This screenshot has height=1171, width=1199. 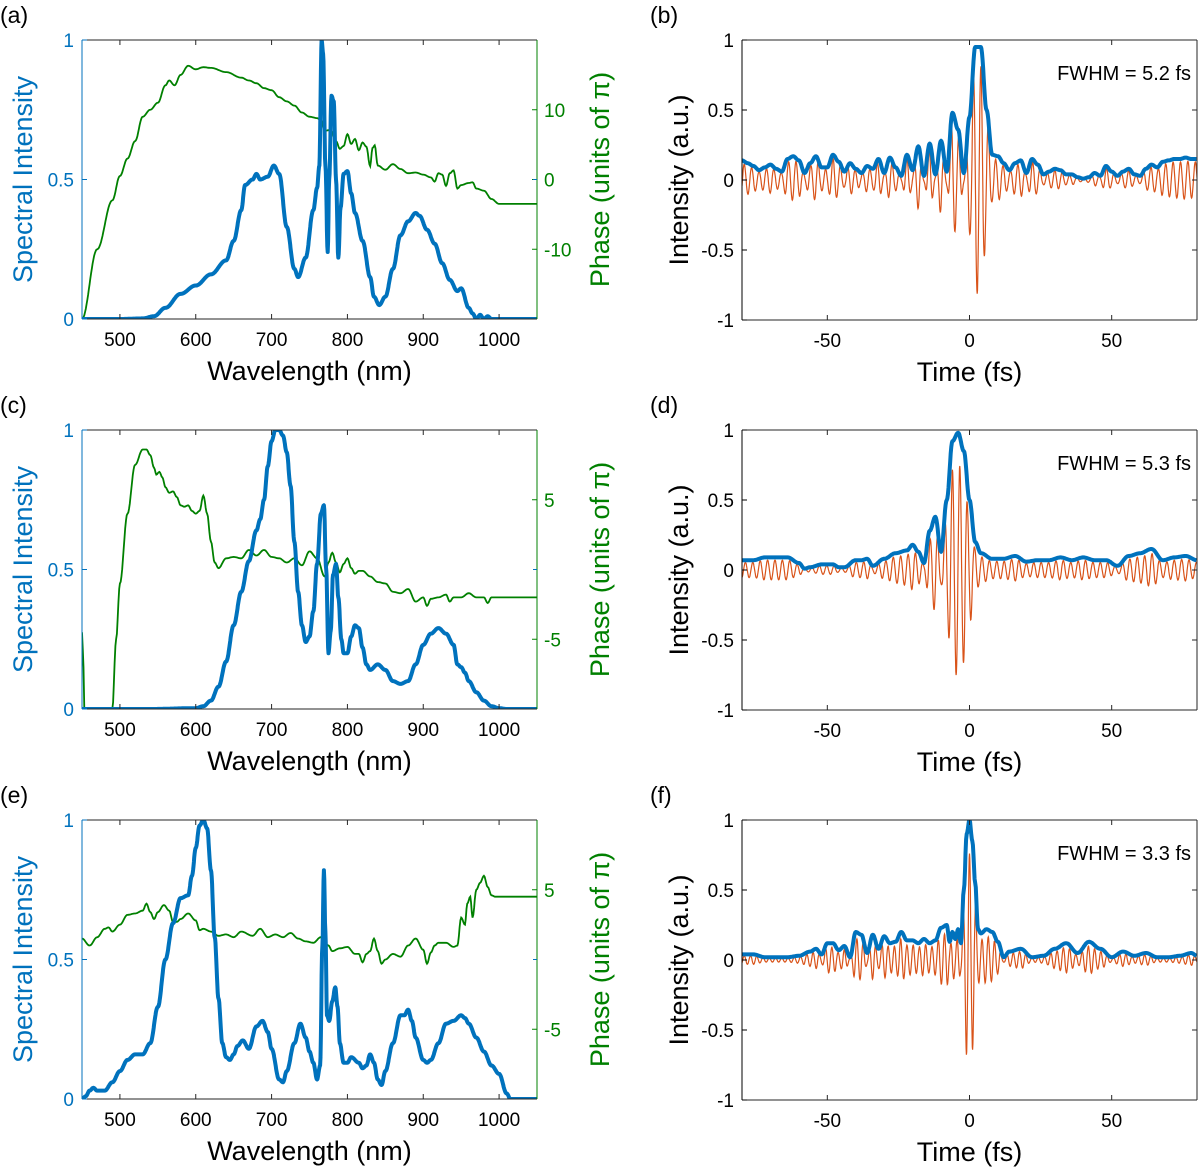 What do you see at coordinates (554, 111) in the screenshot?
I see `y2-tick-label: 10` at bounding box center [554, 111].